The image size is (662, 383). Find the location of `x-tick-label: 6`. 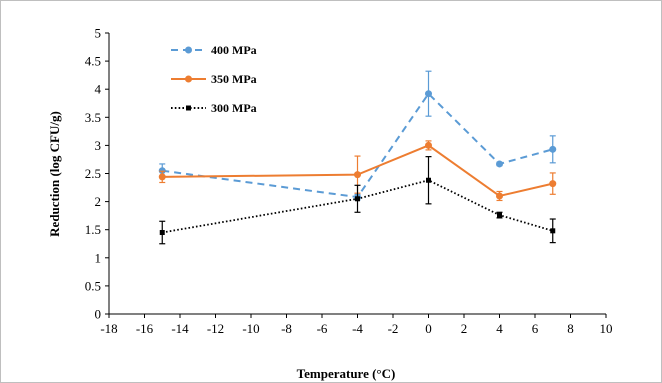

x-tick-label: 6 is located at coordinates (535, 328).